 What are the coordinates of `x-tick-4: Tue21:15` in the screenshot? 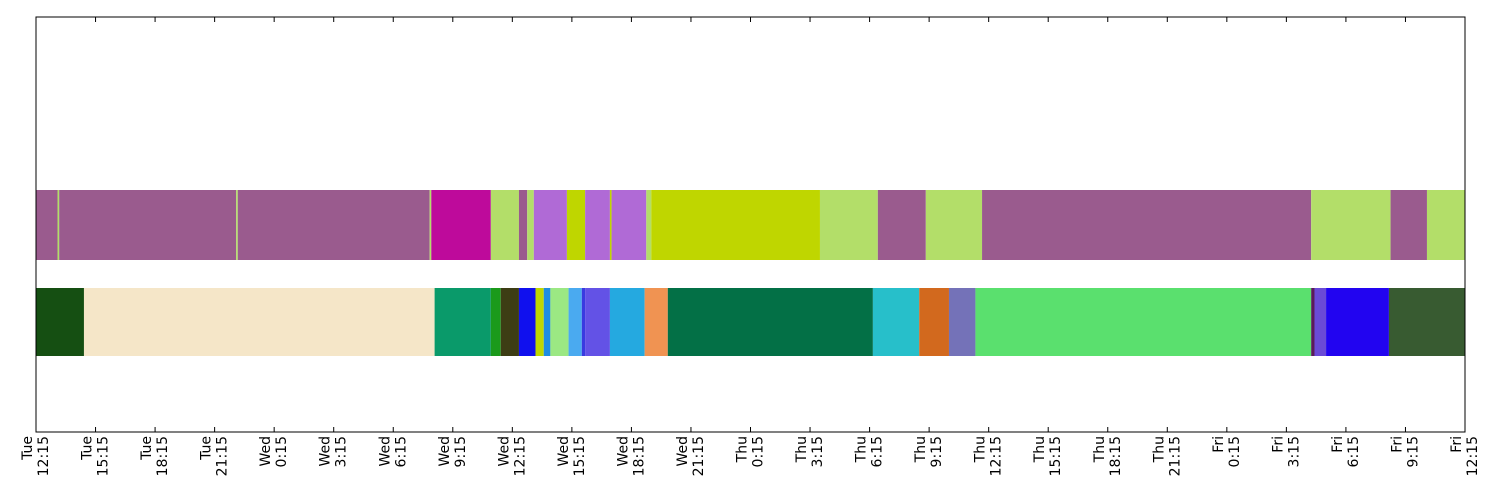 It's located at (215, 246).